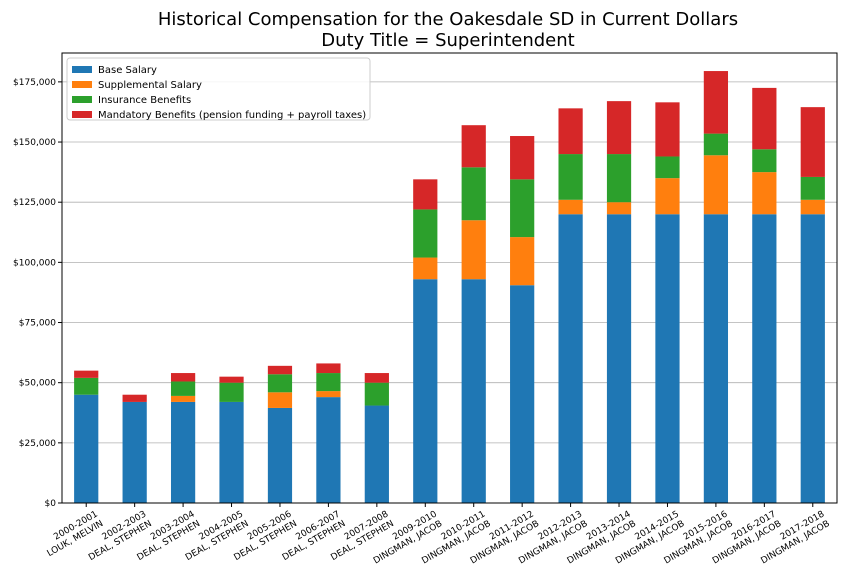  What do you see at coordinates (51, 504) in the screenshot?
I see `y-tick-label: $0` at bounding box center [51, 504].